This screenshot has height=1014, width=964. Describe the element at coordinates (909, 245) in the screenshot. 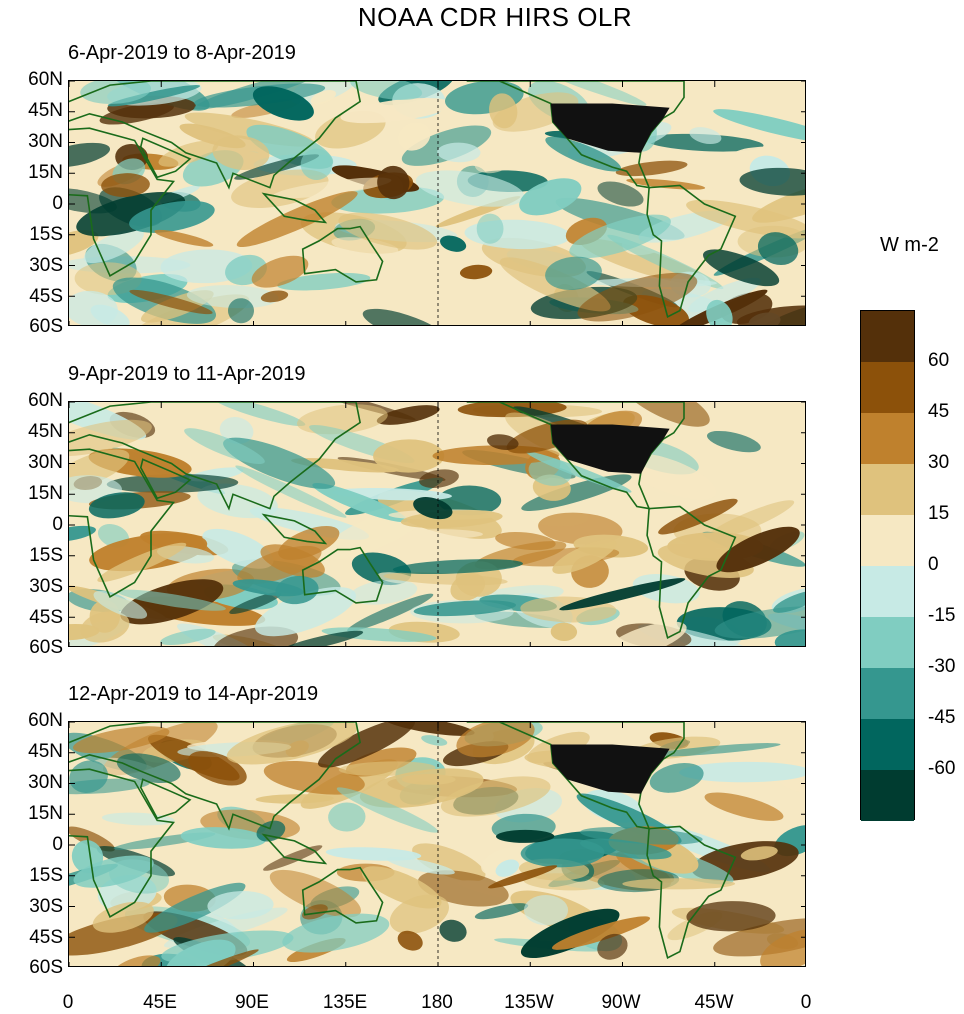

I see `legend-unit: W m-2` at that location.